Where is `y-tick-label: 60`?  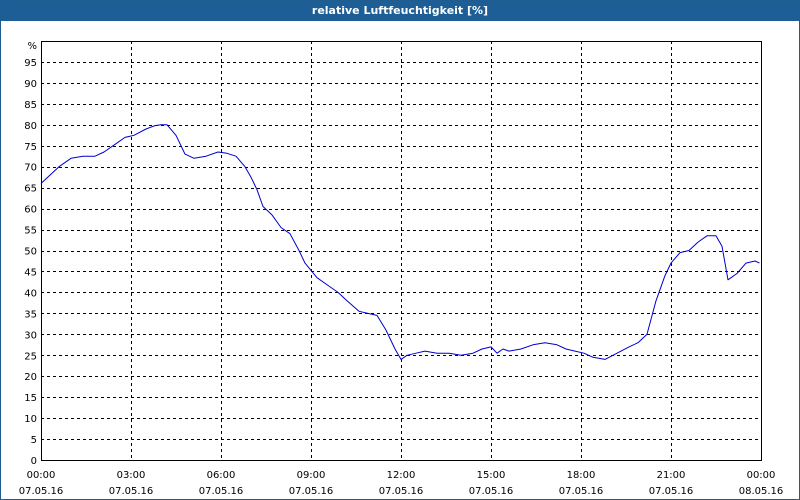
y-tick-label: 60 is located at coordinates (30, 210).